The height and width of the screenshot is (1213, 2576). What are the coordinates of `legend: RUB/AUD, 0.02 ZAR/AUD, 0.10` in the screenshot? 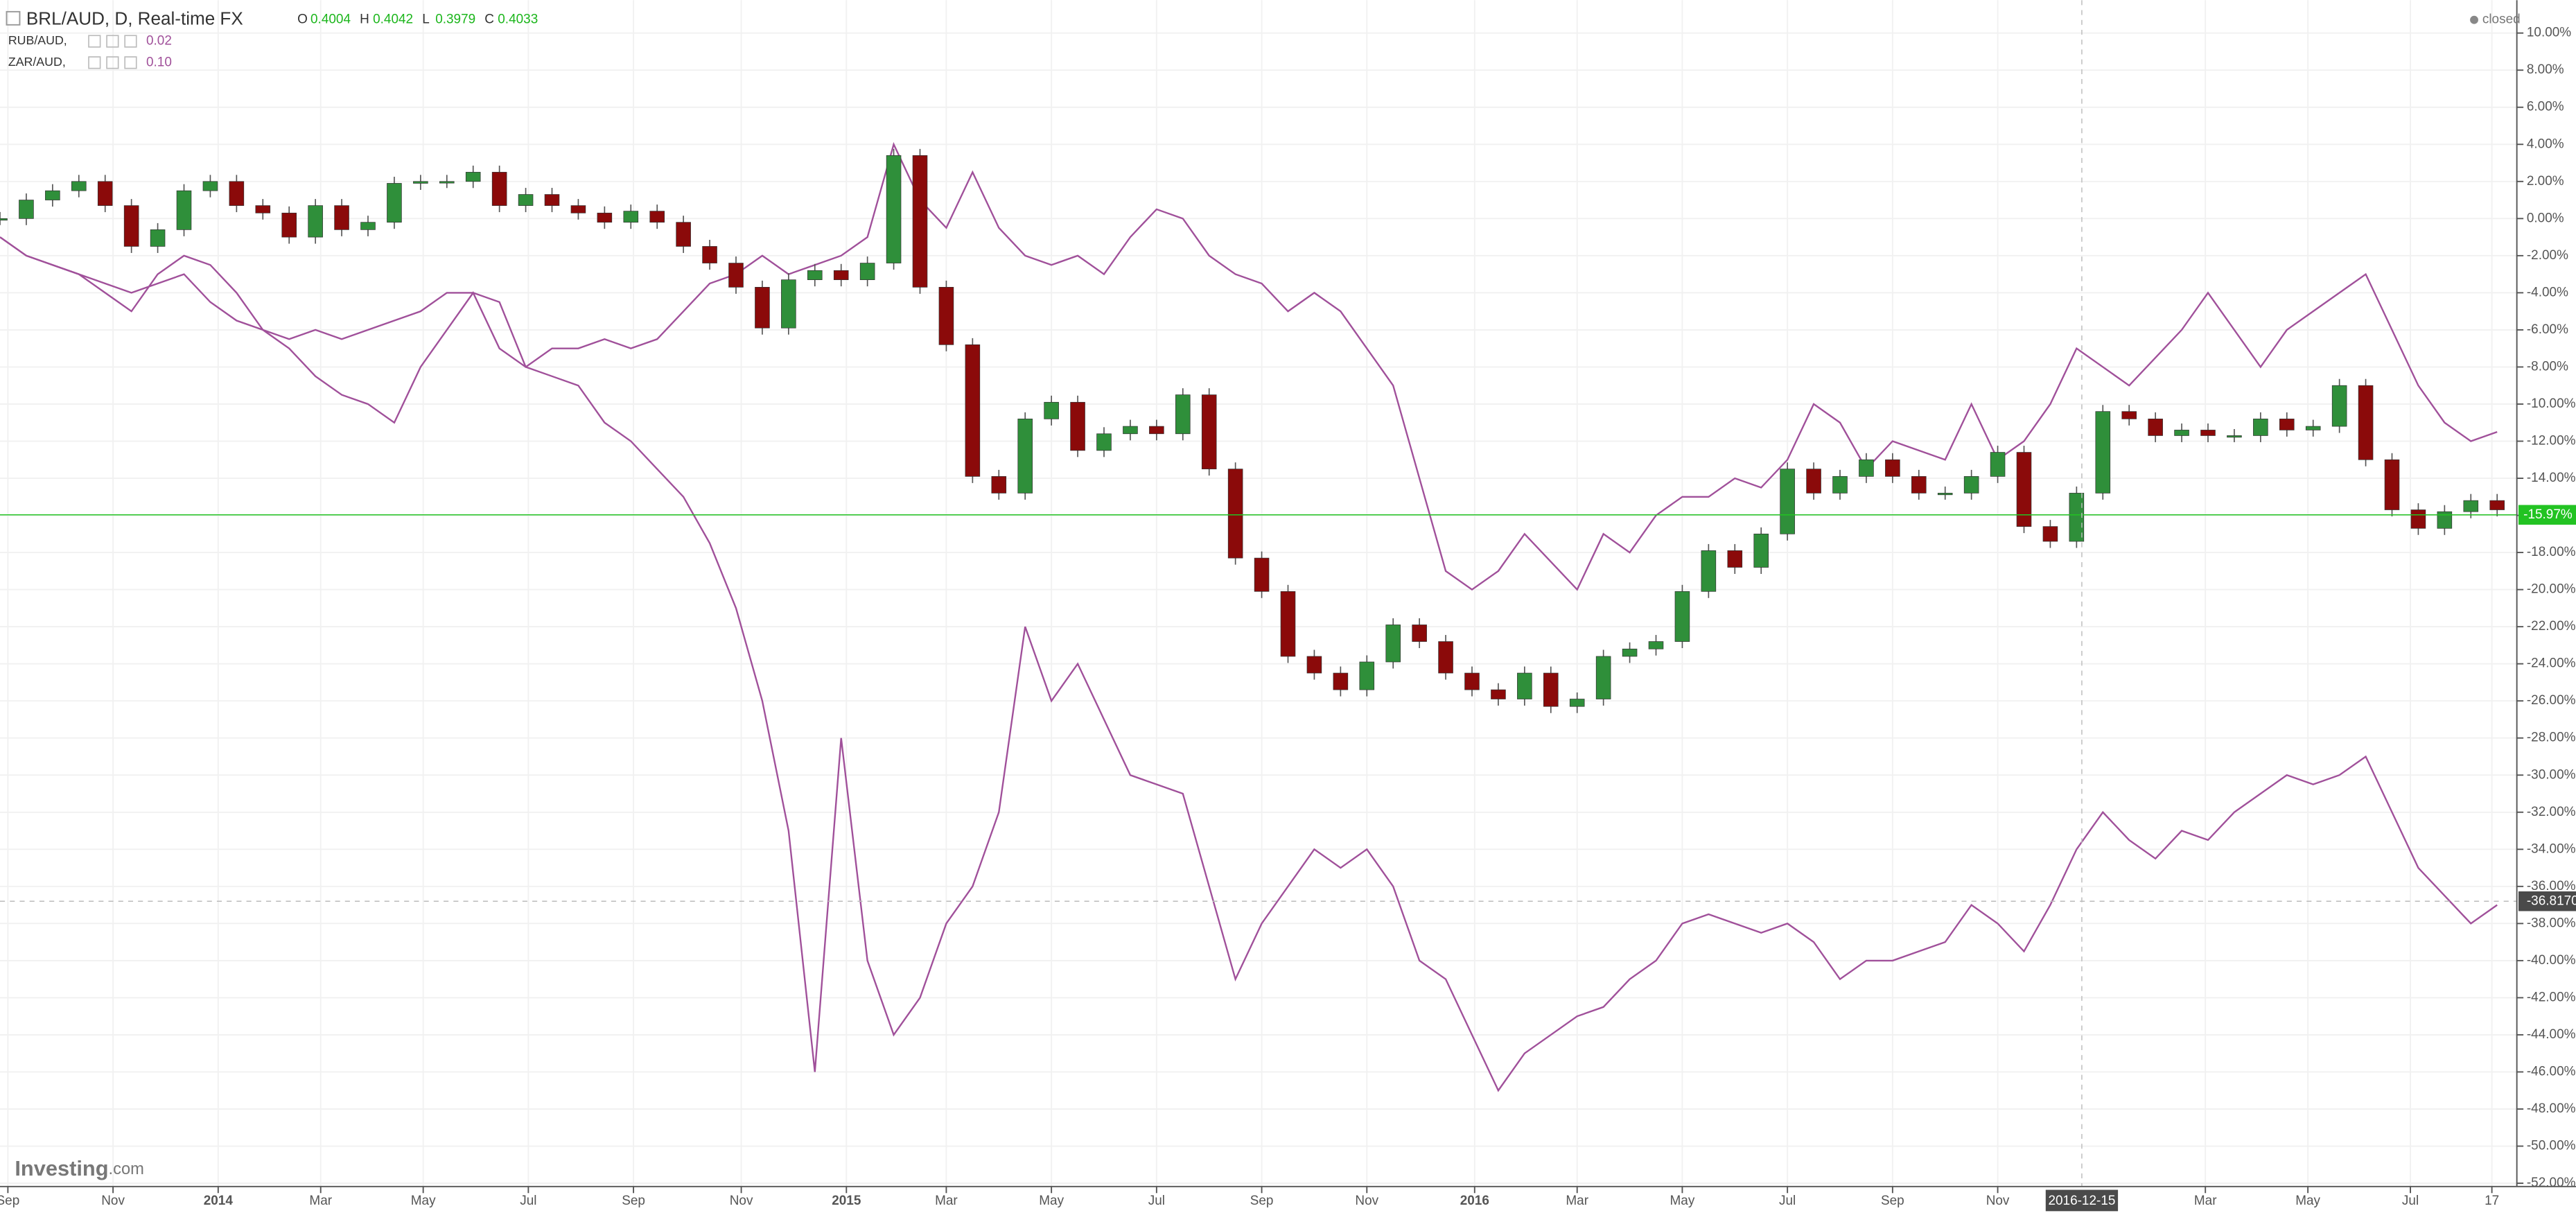 It's located at (90, 51).